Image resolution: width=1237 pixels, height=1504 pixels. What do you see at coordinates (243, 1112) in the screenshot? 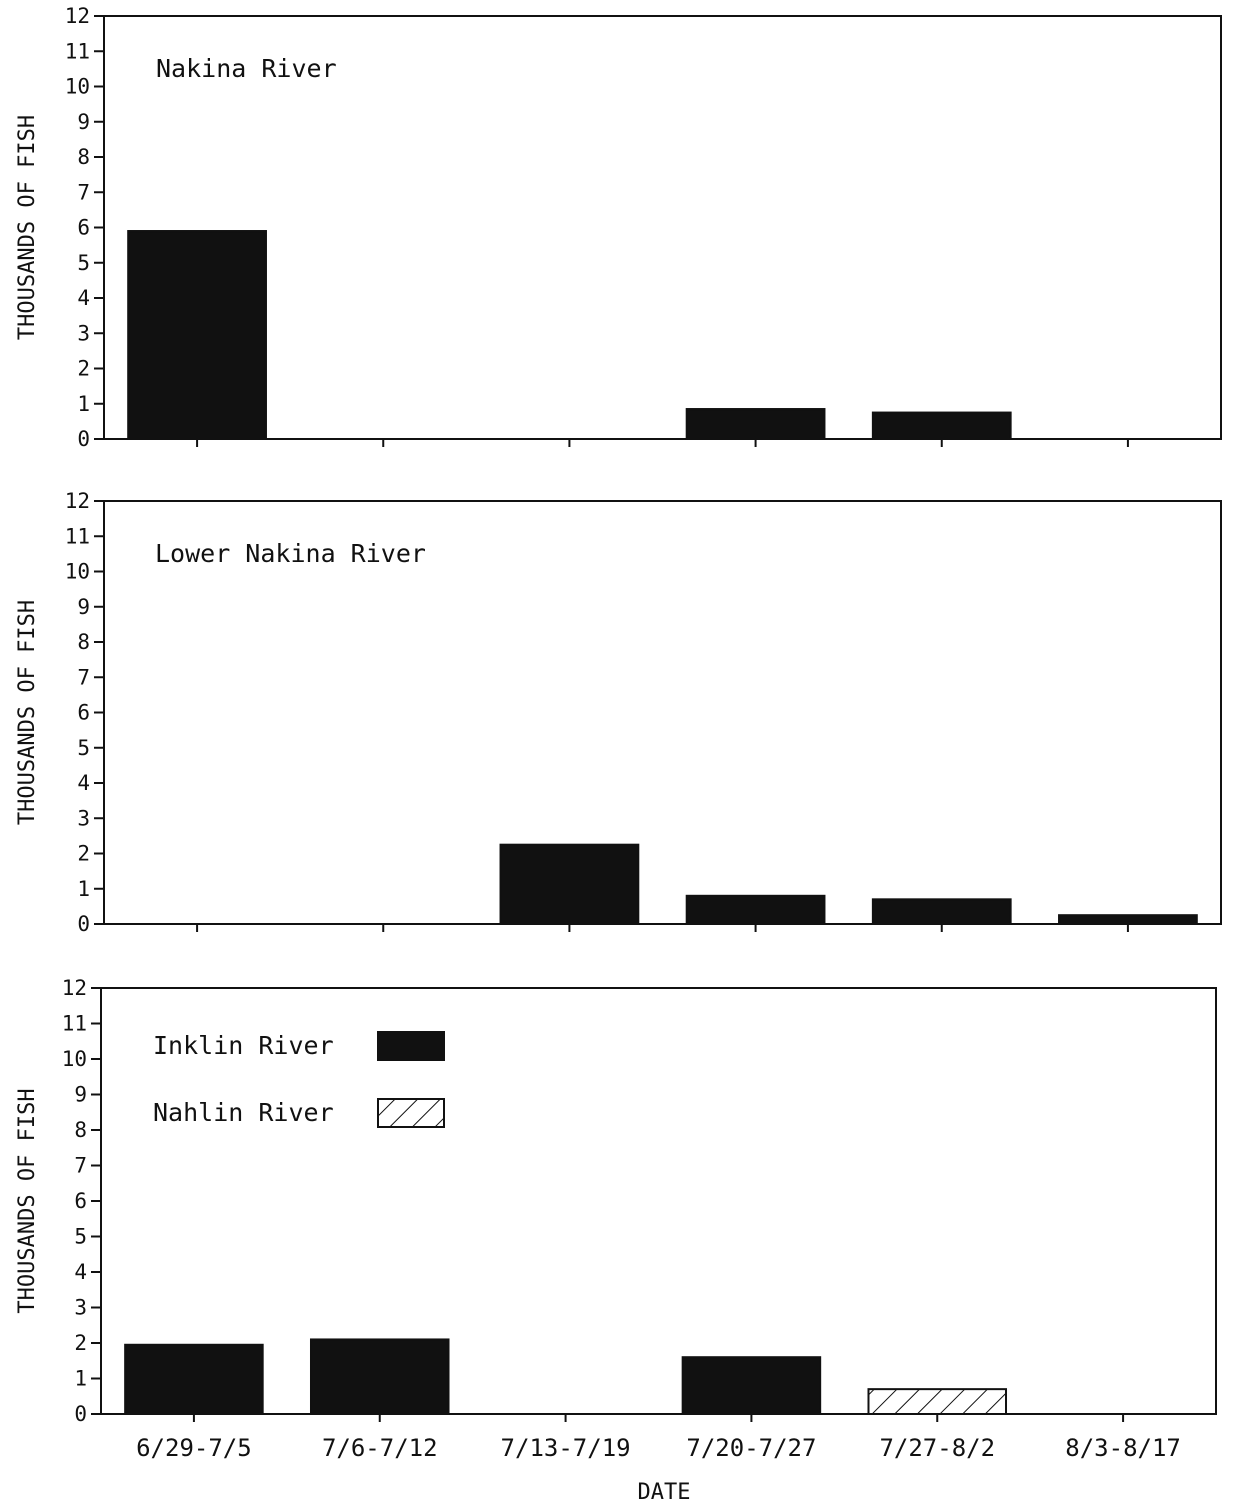
I see `legend-label: Nahlin River` at bounding box center [243, 1112].